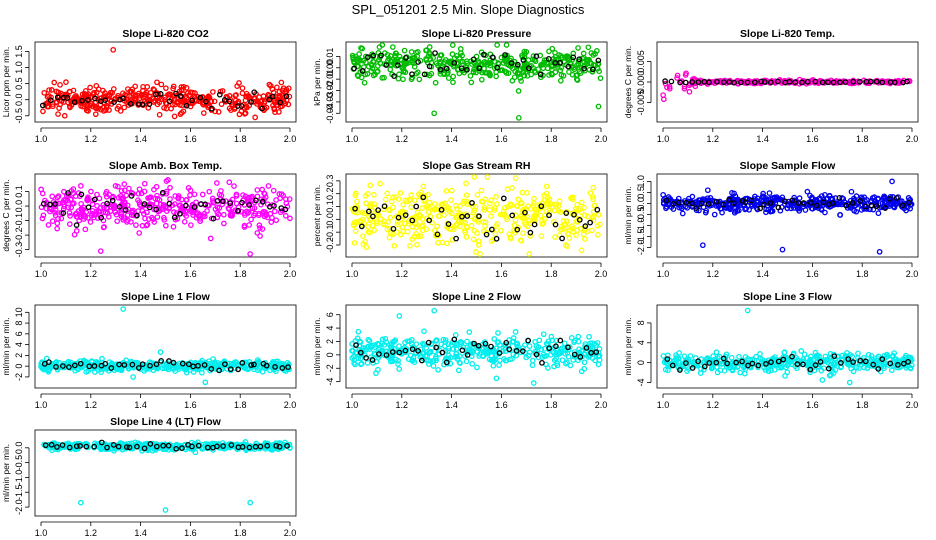 The width and height of the screenshot is (936, 540). What do you see at coordinates (628, 215) in the screenshot?
I see `y-axis-label-sampleflow: ml/min per min.` at bounding box center [628, 215].